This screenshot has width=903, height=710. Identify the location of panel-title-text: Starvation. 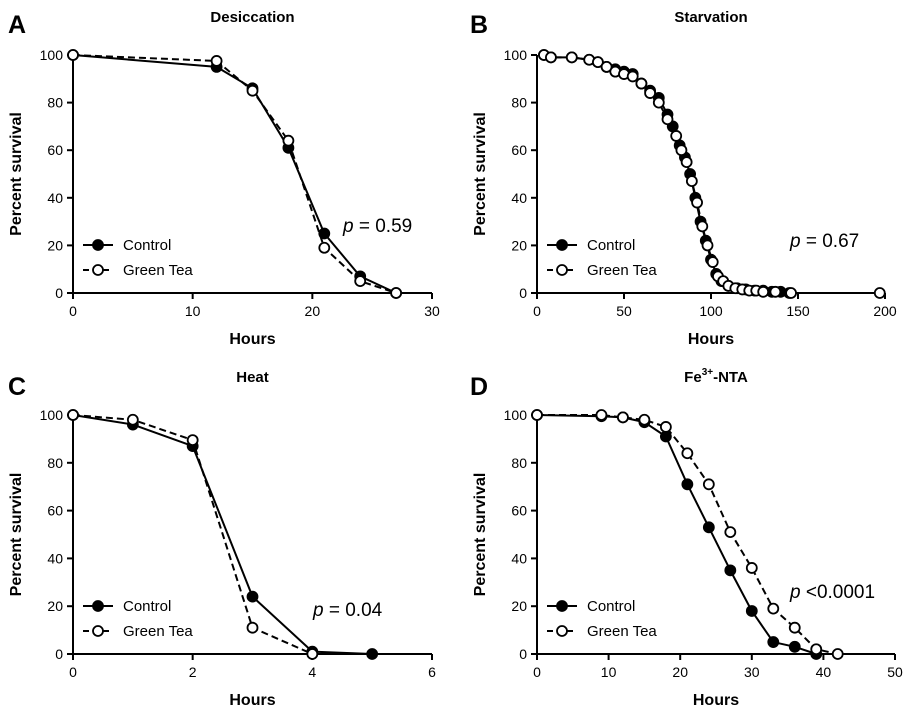
(710, 17).